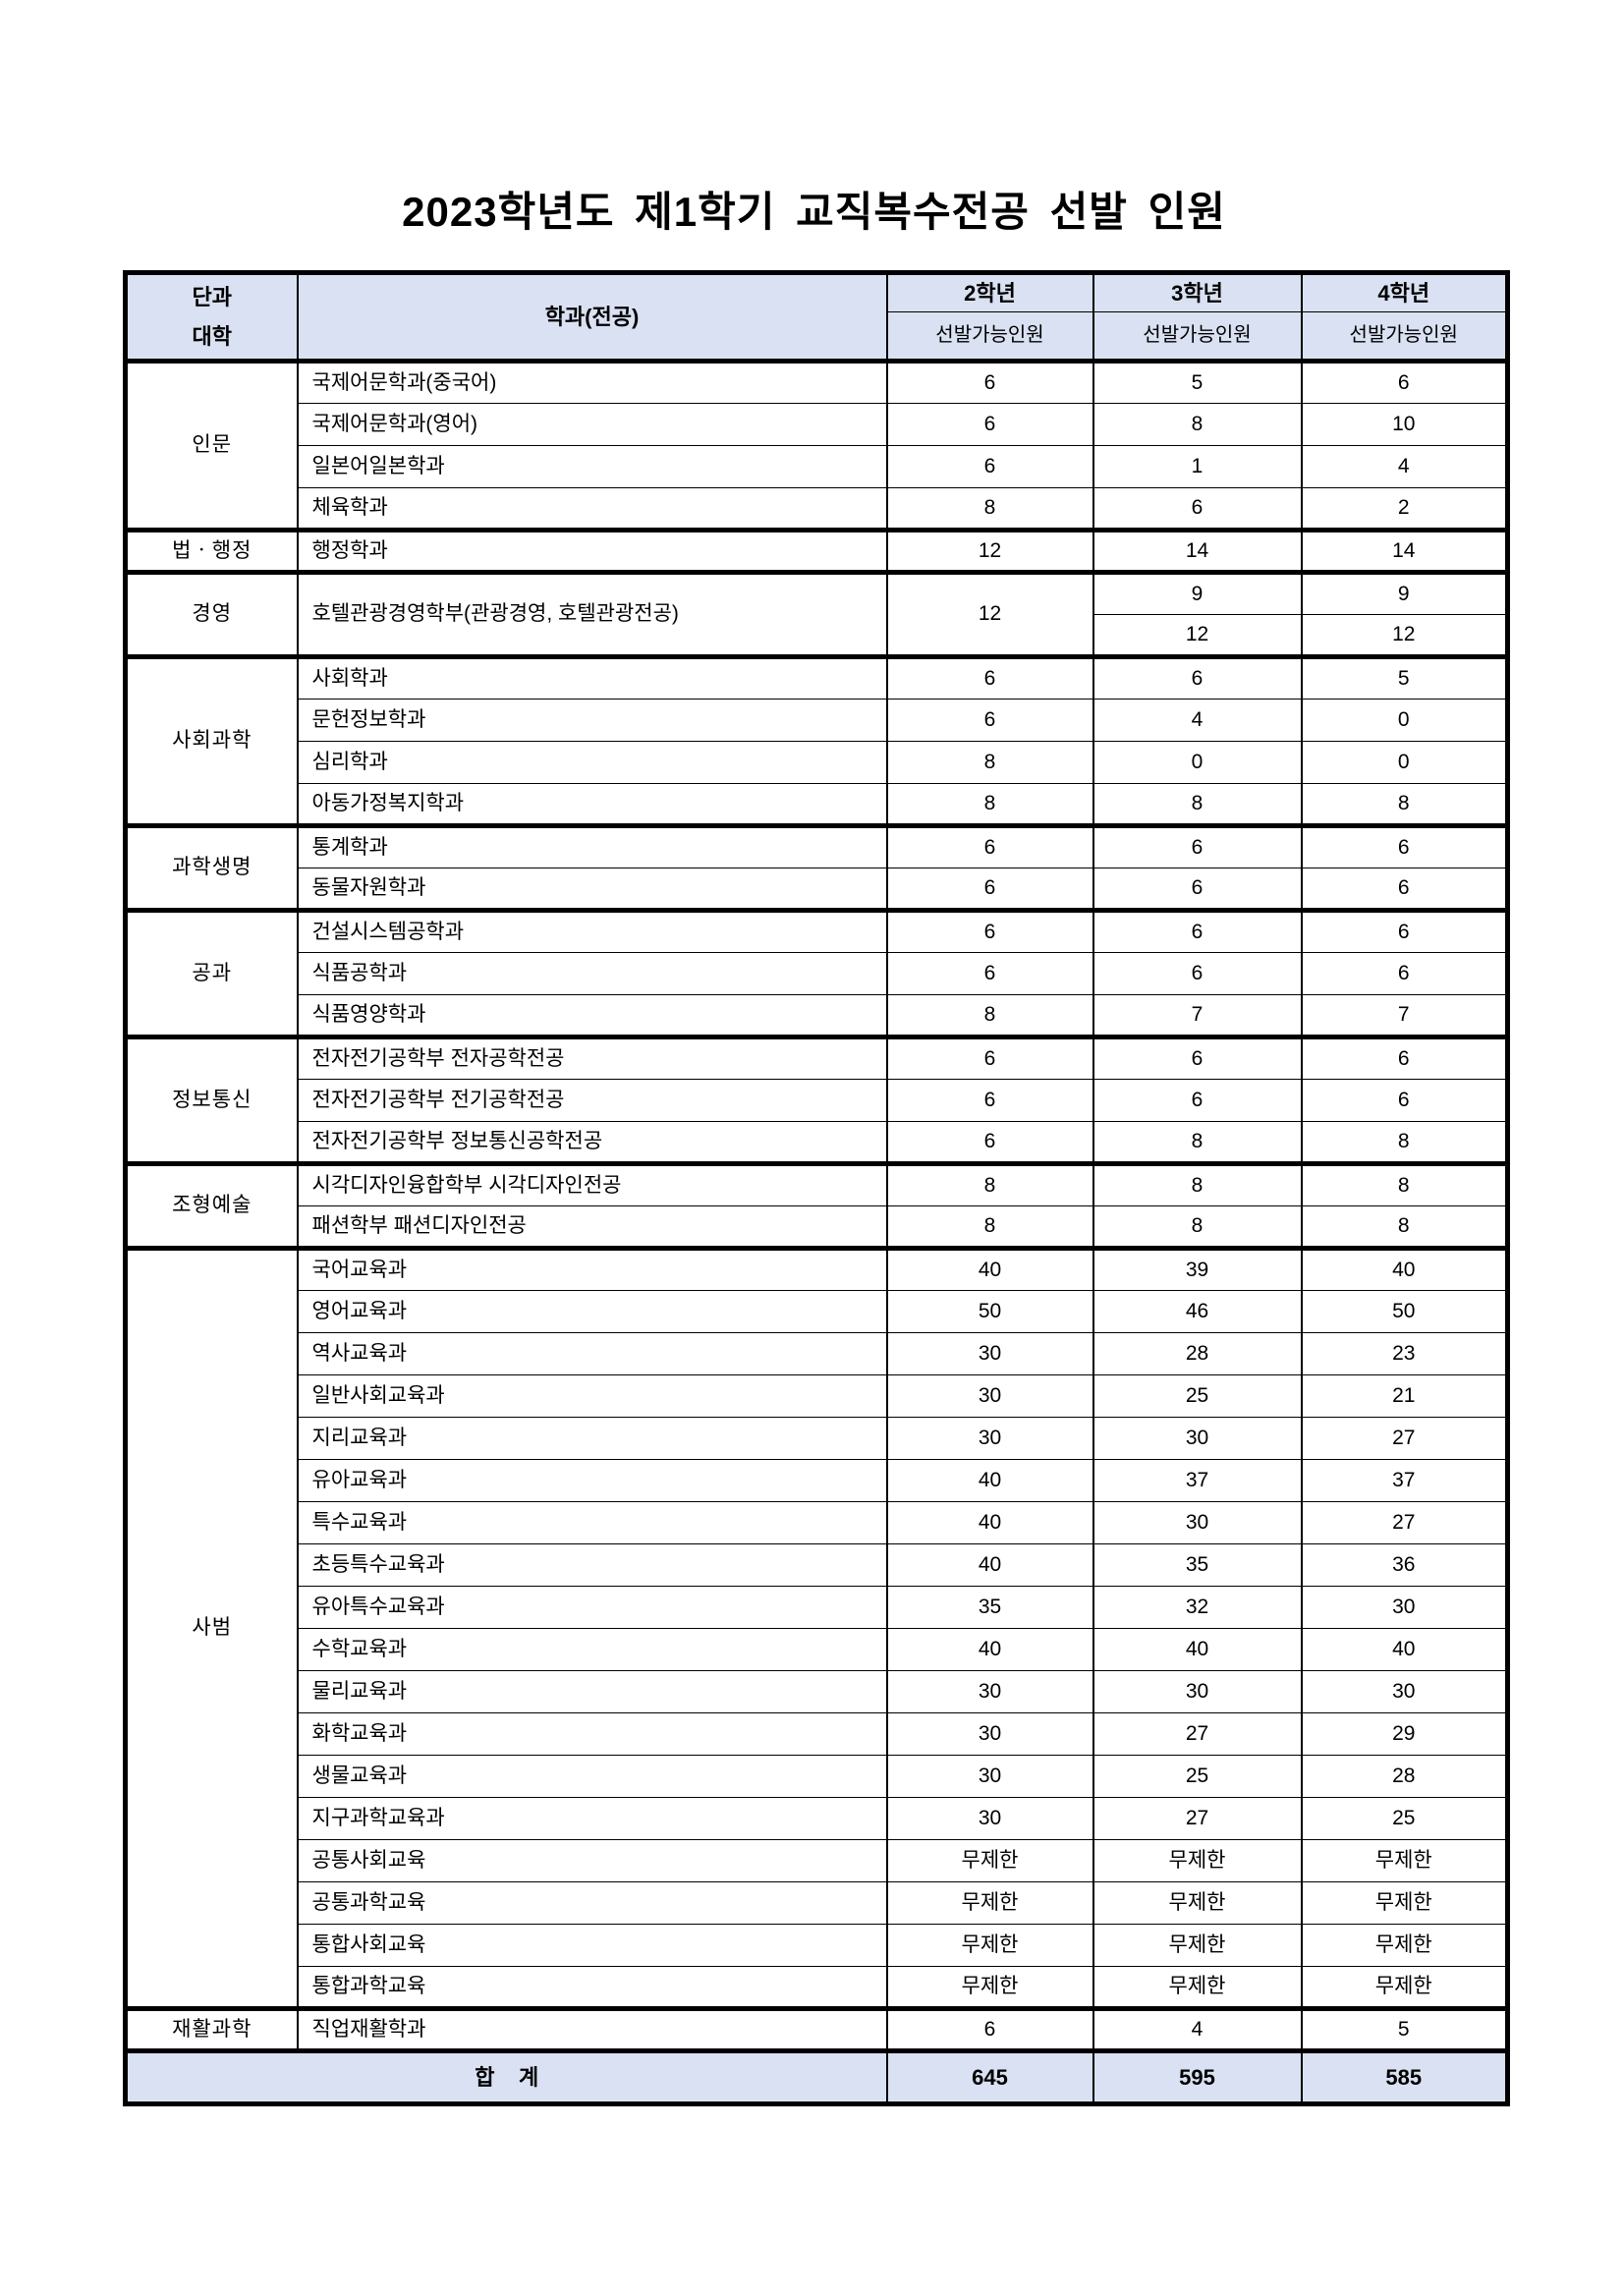 Image resolution: width=1624 pixels, height=2296 pixels. I want to click on table-row: 조형예술 시각디자인융합학부 시각디자인전공 8 8 8, so click(816, 1205).